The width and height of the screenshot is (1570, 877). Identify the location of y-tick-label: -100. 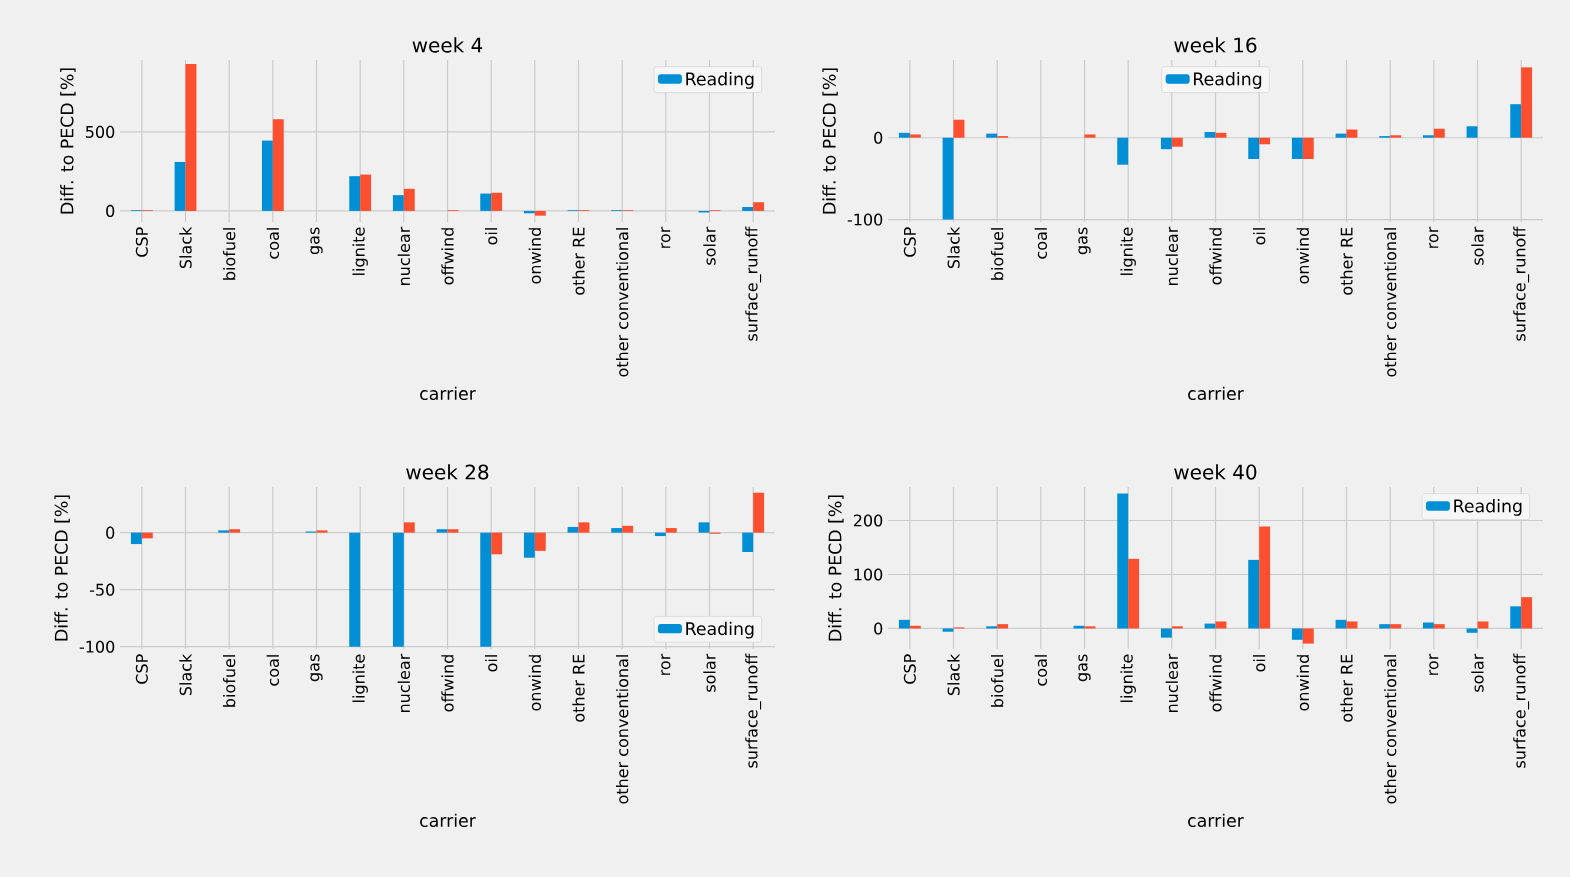
(97, 646).